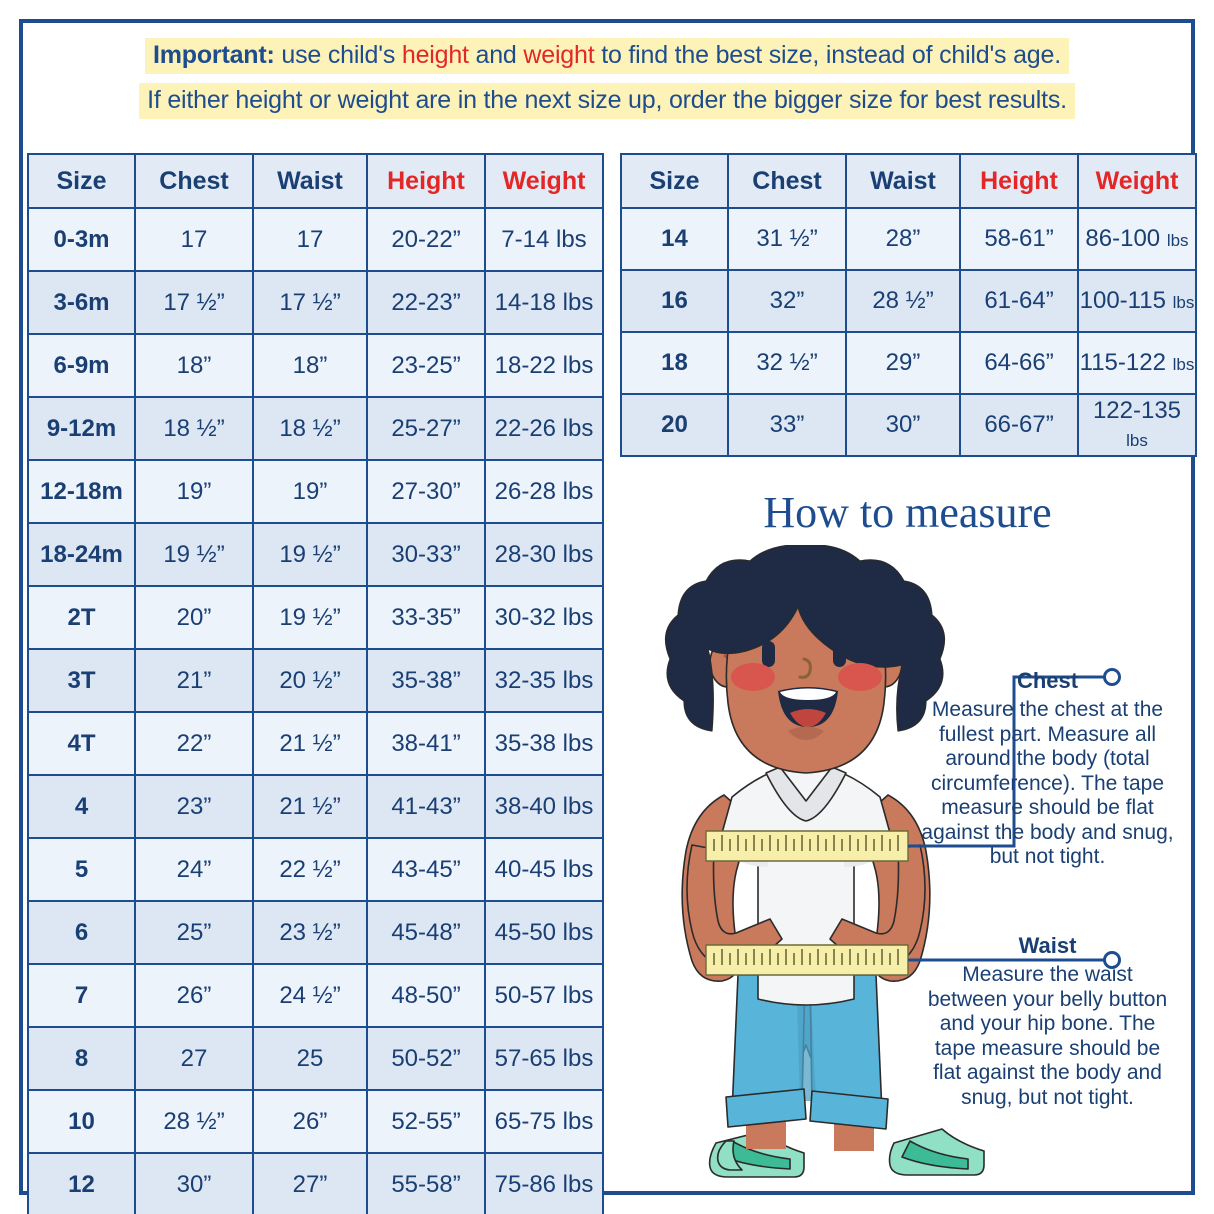 The height and width of the screenshot is (1214, 1214). Describe the element at coordinates (787, 181) in the screenshot. I see `column-header-chest: Chest` at that location.